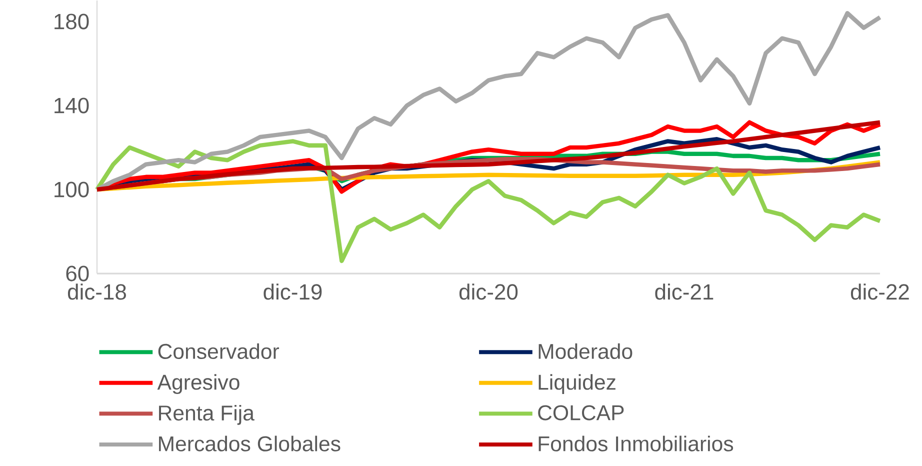  Describe the element at coordinates (684, 292) in the screenshot. I see `x-tick-label: dic-21` at that location.